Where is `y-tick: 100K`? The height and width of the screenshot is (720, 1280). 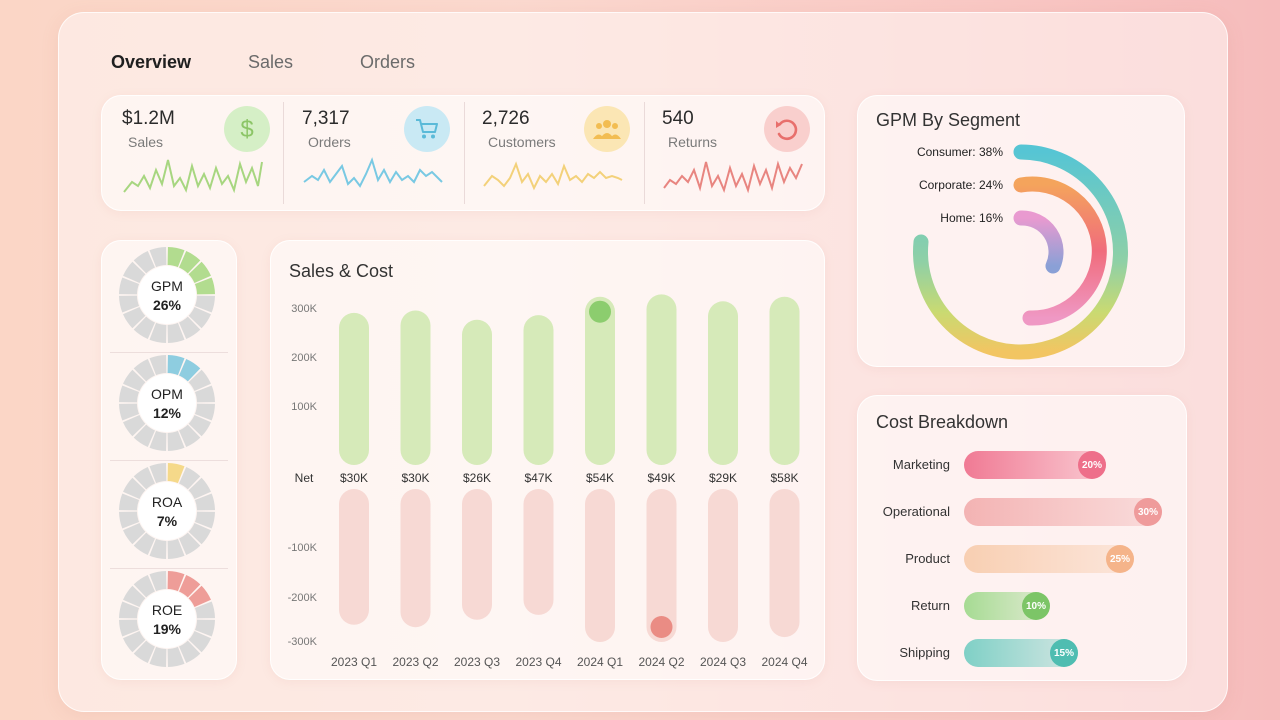 y-tick: 100K is located at coordinates (304, 407).